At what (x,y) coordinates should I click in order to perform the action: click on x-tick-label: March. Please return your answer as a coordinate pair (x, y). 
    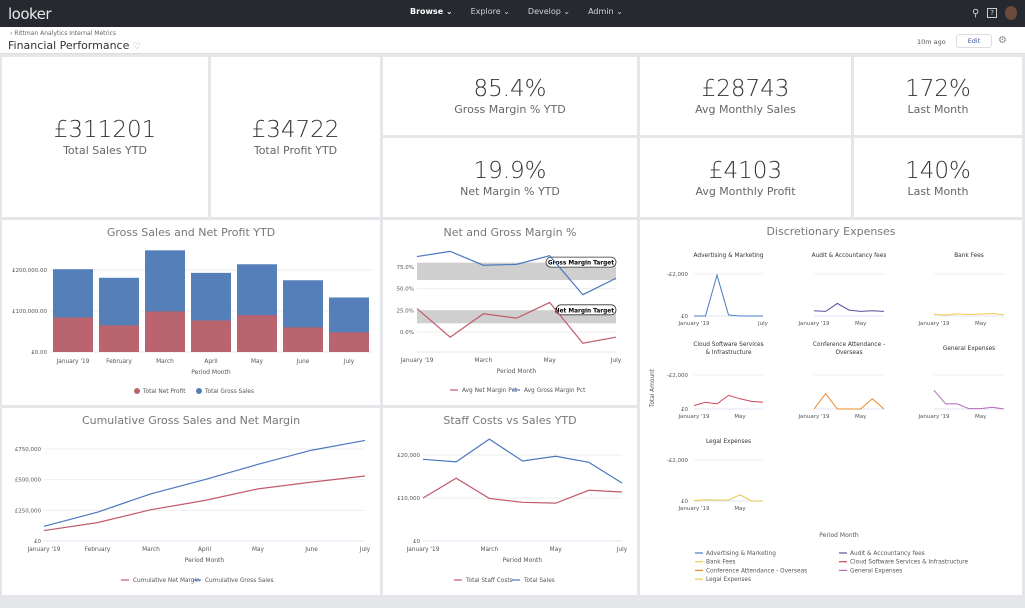
    Looking at the image, I should click on (489, 550).